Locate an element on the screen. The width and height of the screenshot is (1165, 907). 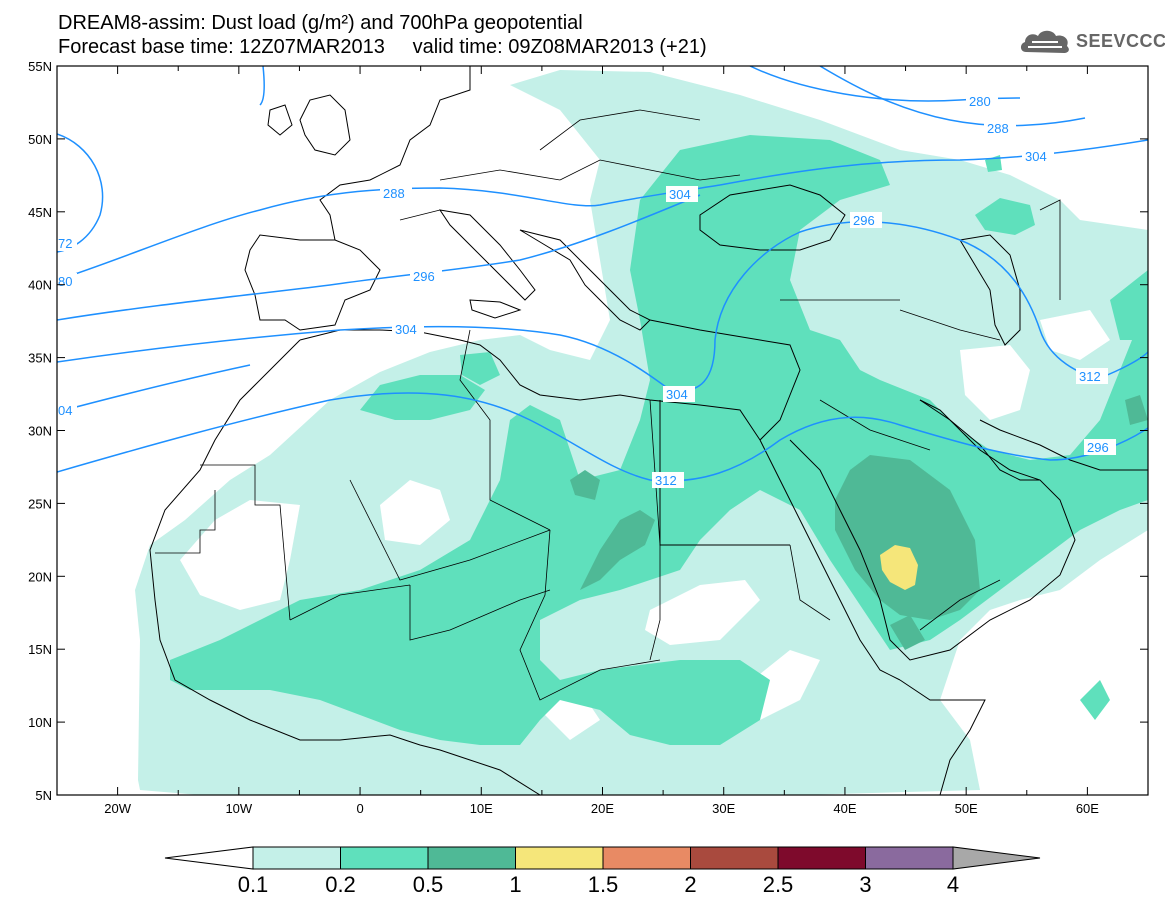
longitude-tick-label: 60E is located at coordinates (1087, 808).